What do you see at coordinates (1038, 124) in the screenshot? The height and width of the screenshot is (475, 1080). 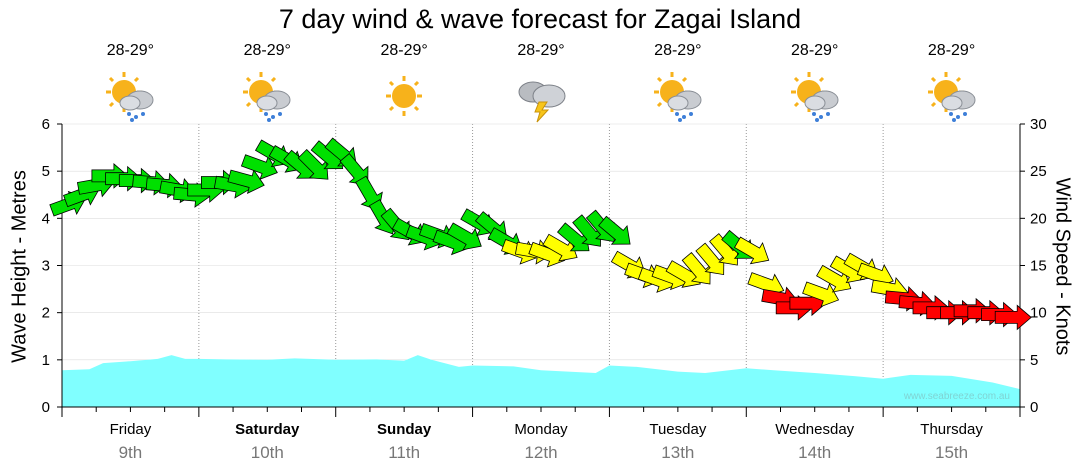 I see `y-right-tick-label: 30` at bounding box center [1038, 124].